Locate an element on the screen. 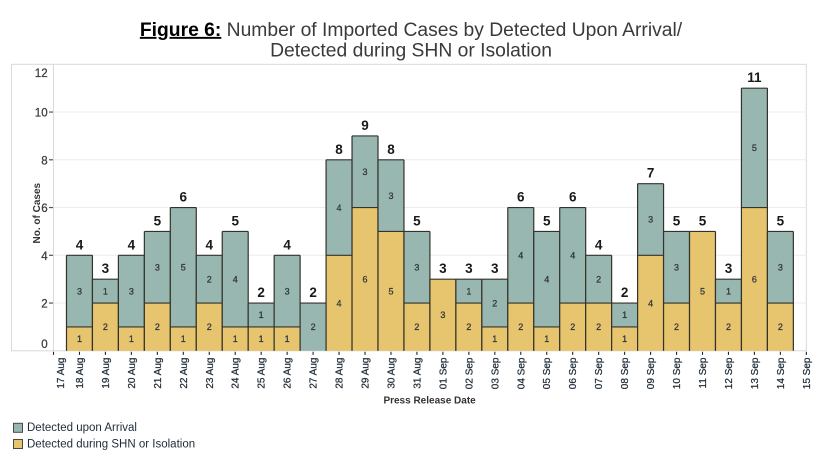 This screenshot has height=468, width=830. svg-text: 05 Sep is located at coordinates (547, 373).